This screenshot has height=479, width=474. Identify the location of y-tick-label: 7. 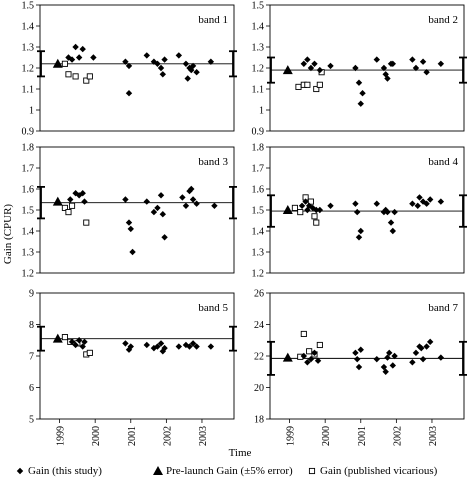
(31, 357).